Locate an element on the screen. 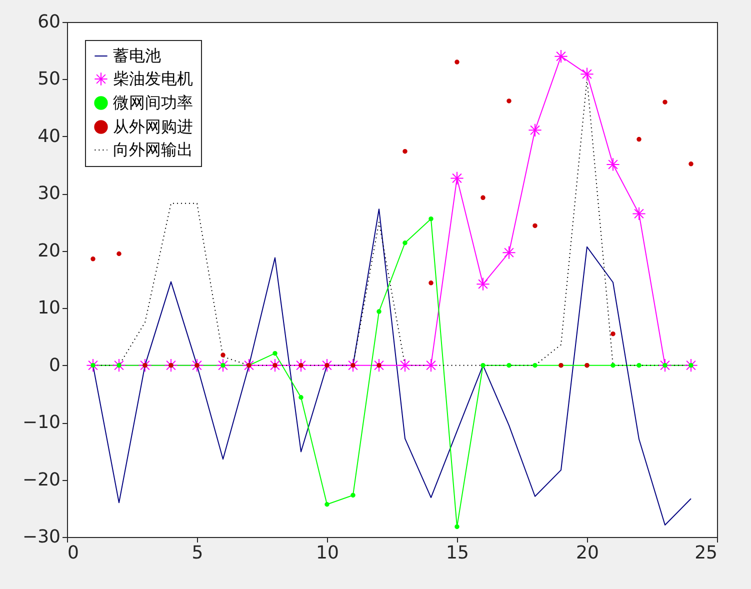  x-tick-label: 25 is located at coordinates (706, 553).